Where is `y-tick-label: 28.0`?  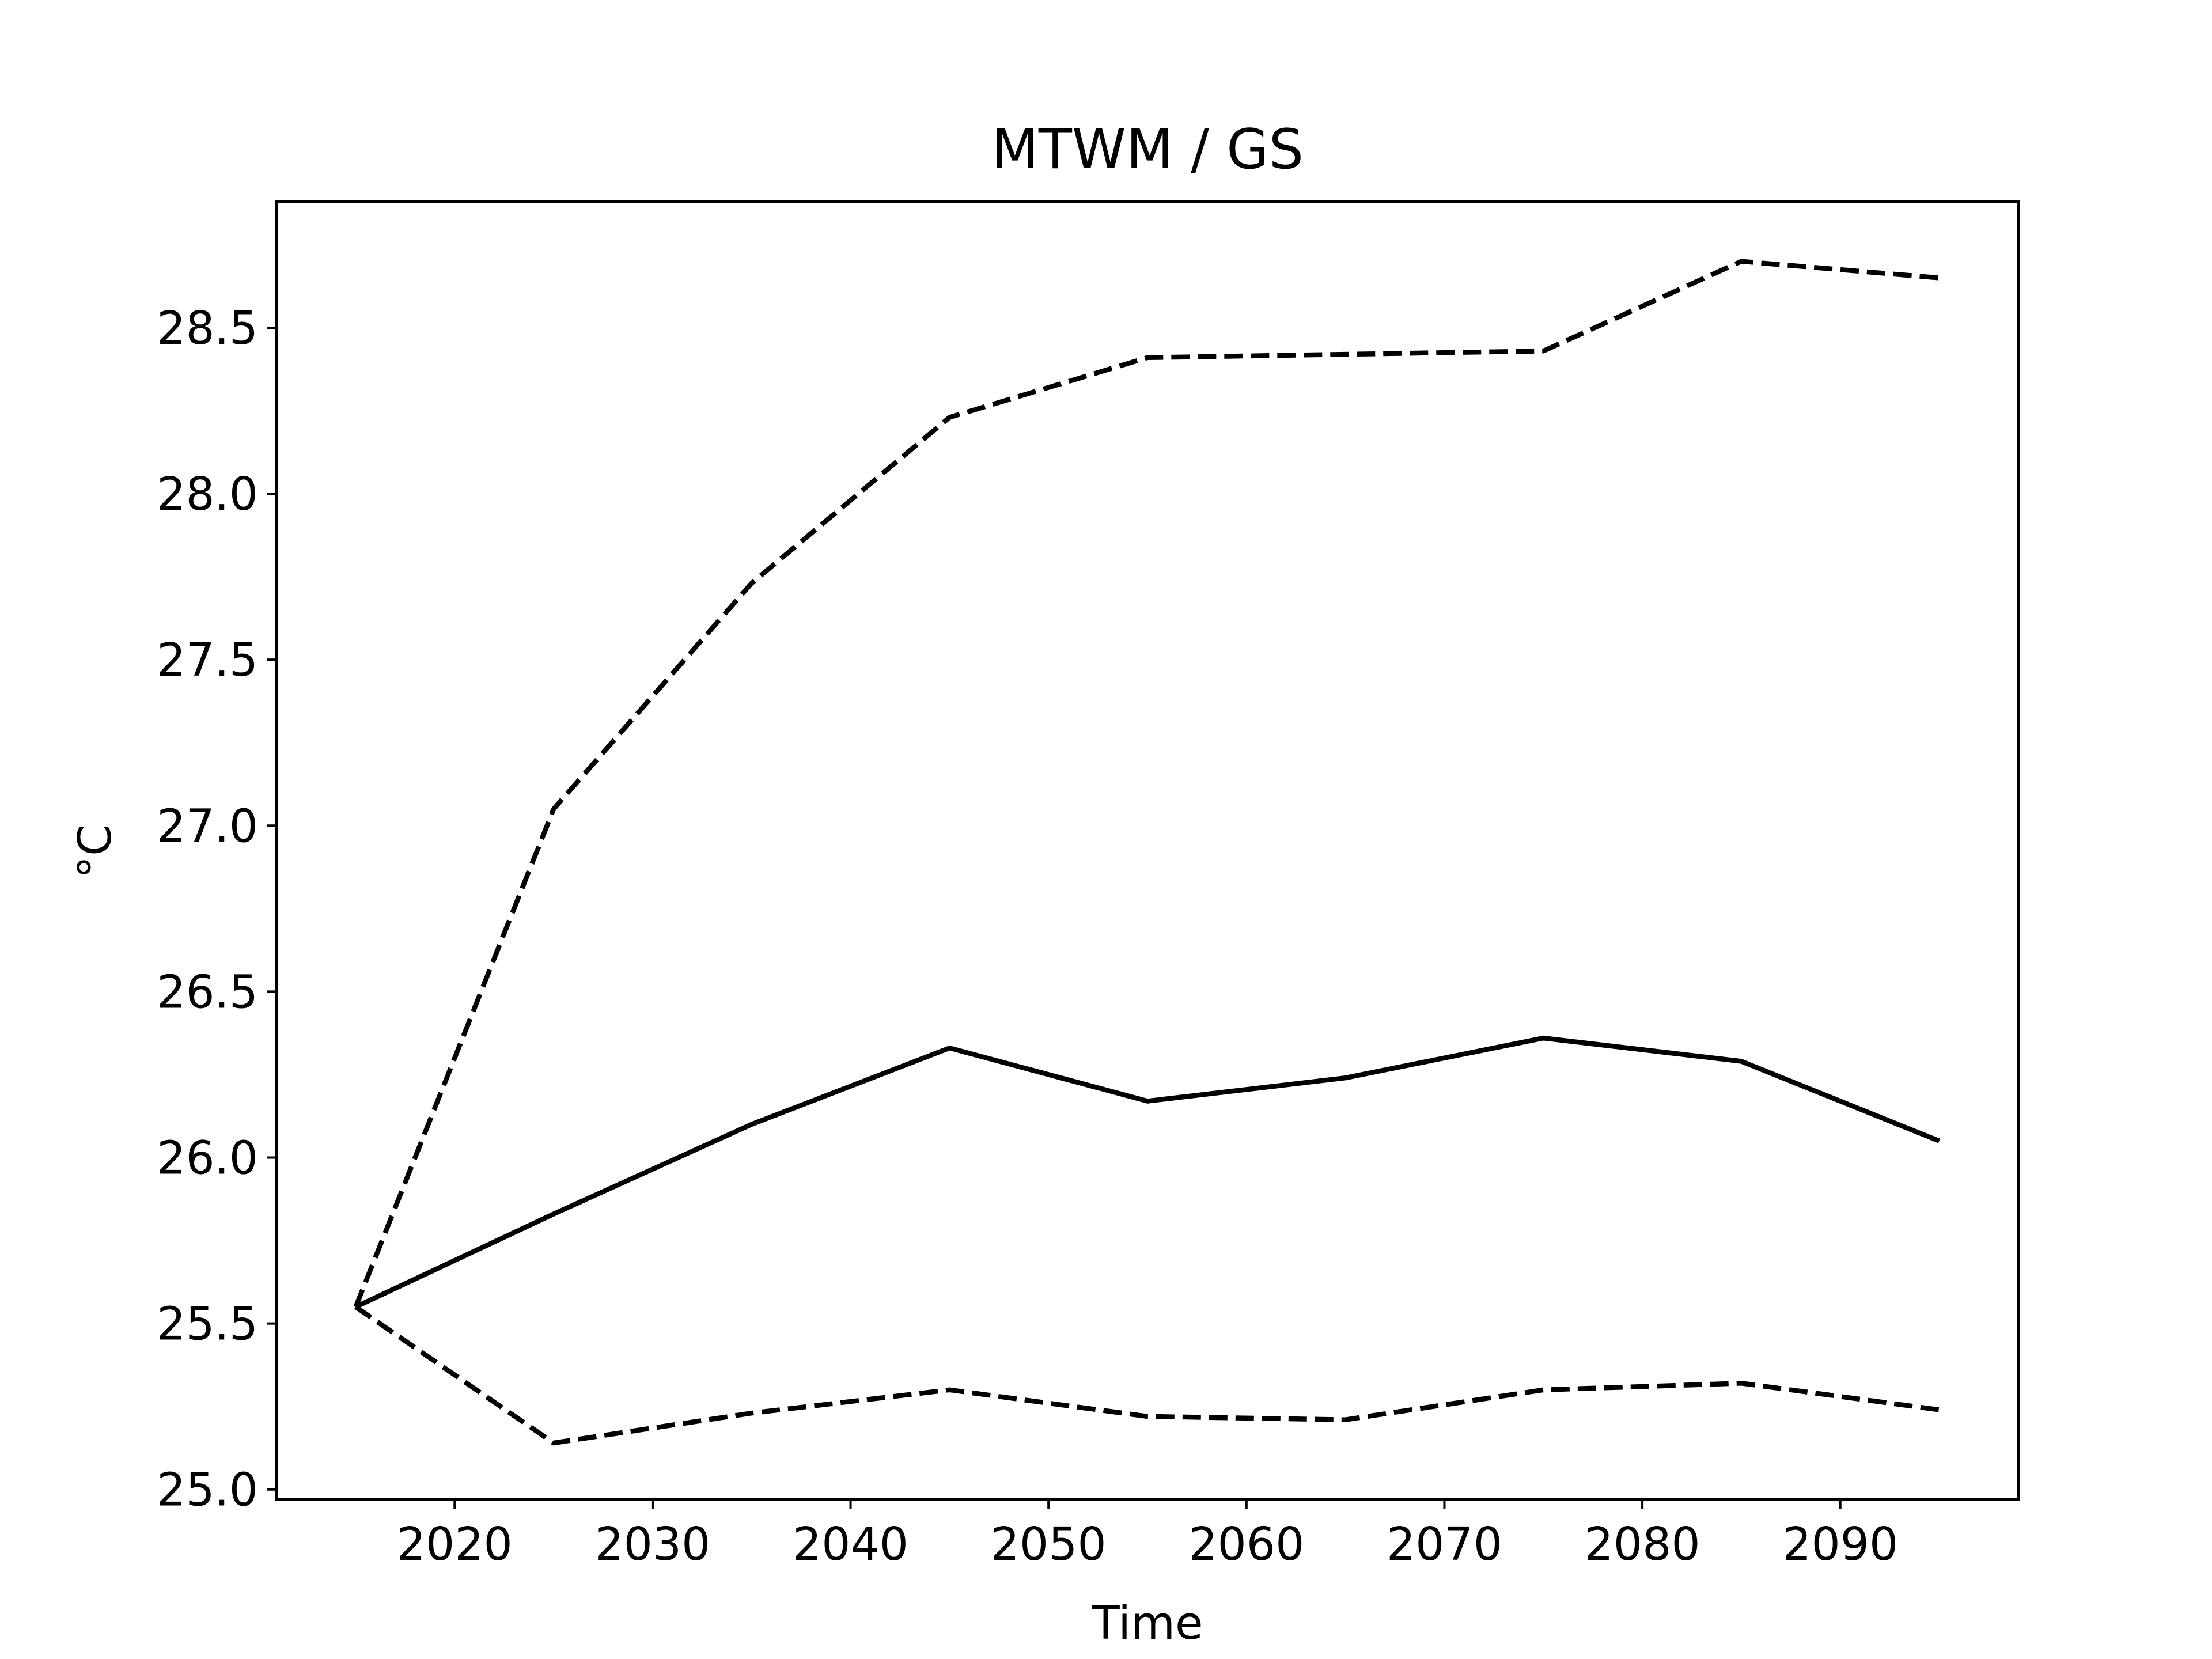 y-tick-label: 28.0 is located at coordinates (207, 494).